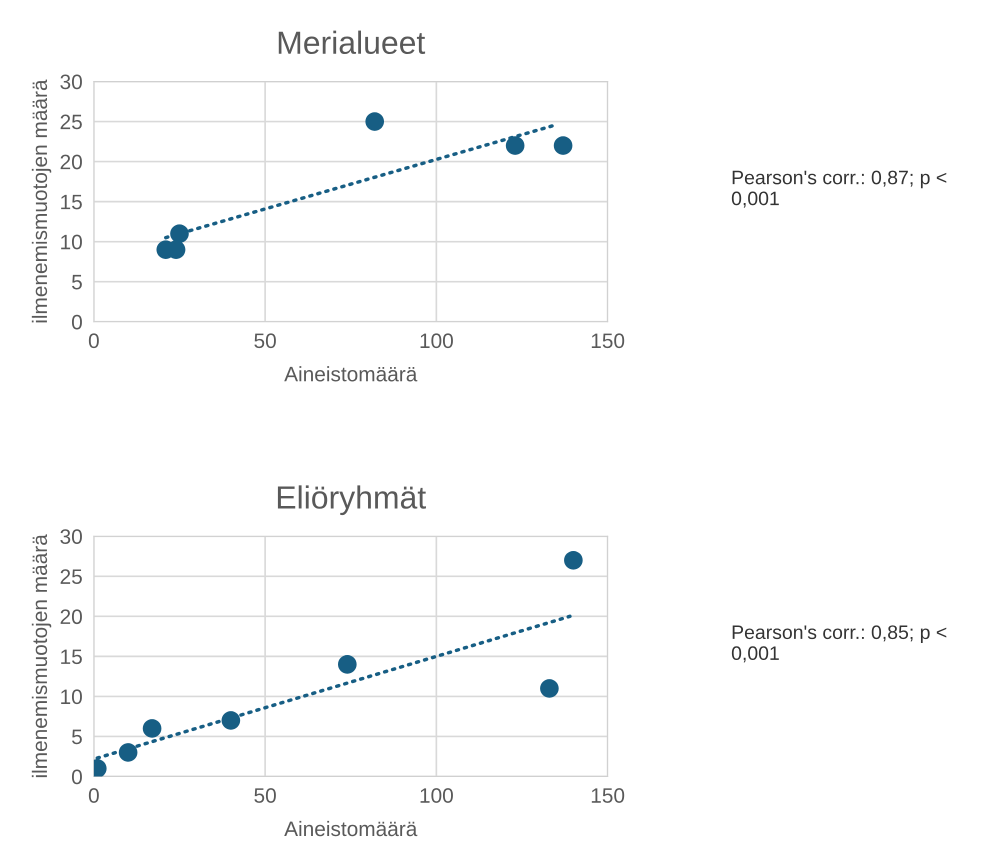  What do you see at coordinates (352, 500) in the screenshot?
I see `chart-title: Eliöryhmät` at bounding box center [352, 500].